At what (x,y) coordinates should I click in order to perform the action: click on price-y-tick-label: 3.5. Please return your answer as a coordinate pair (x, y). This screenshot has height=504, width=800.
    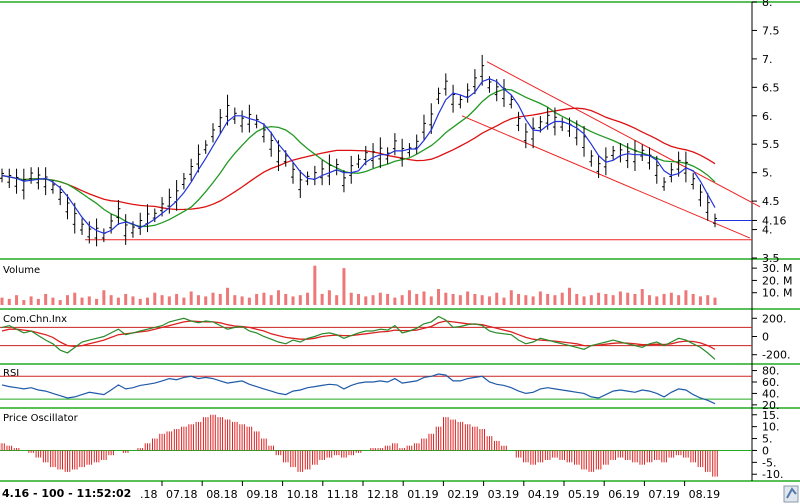
    Looking at the image, I should click on (771, 258).